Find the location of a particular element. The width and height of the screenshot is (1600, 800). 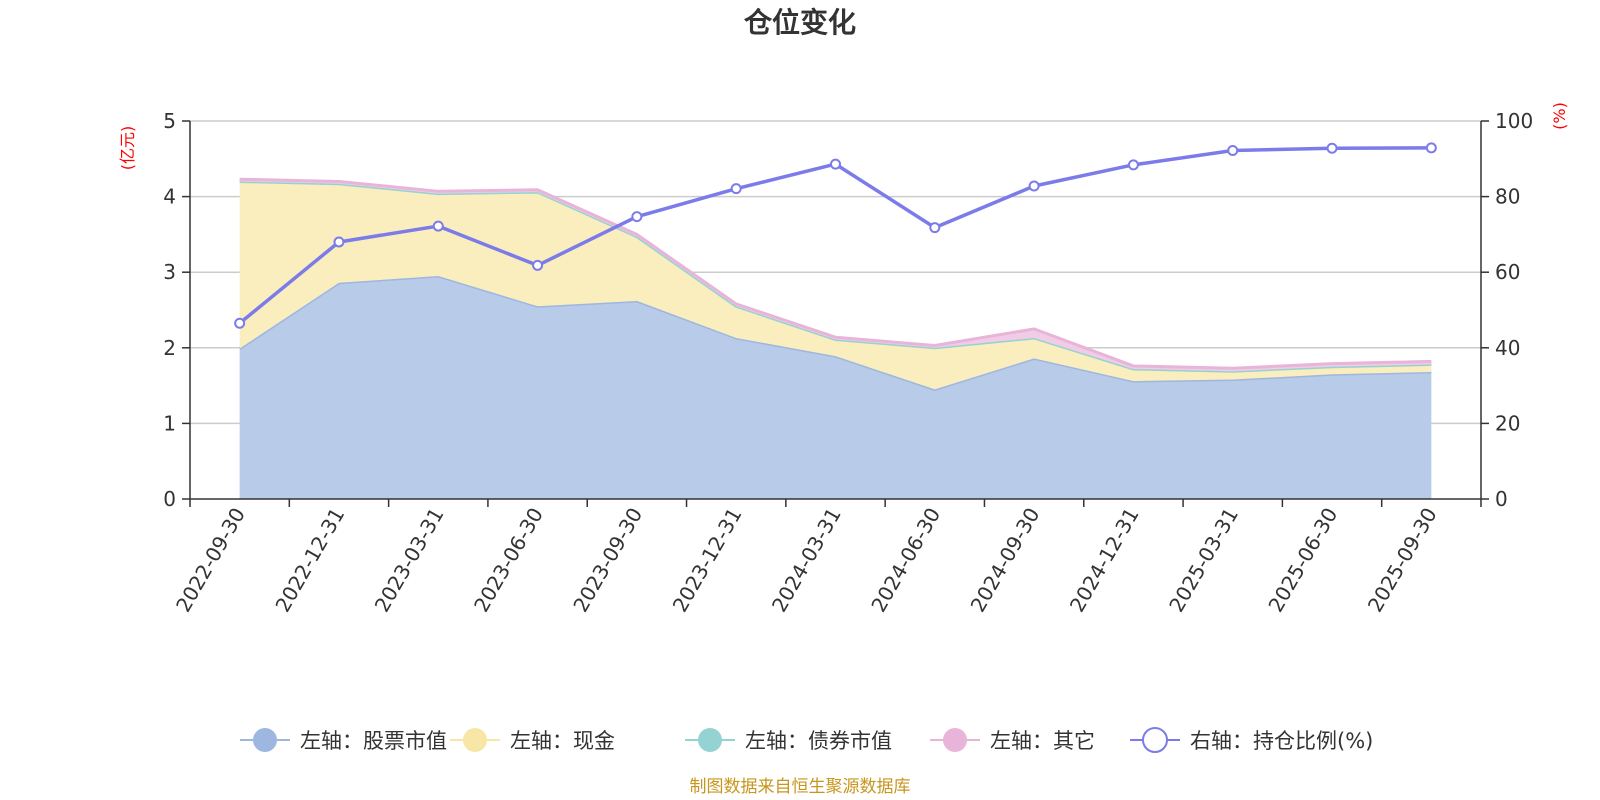

chart-title: 仓位变化 is located at coordinates (800, 22).